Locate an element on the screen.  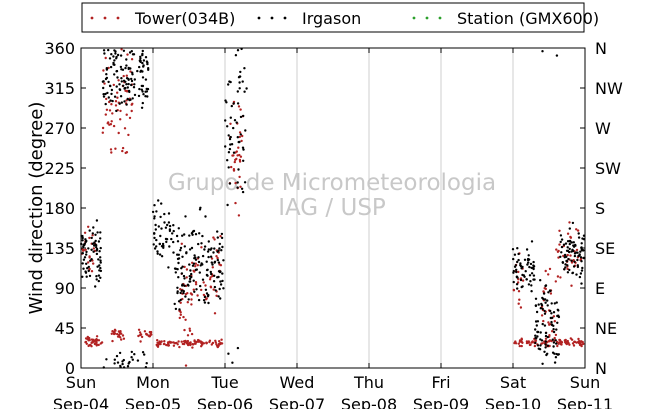
legend-marker is located at coordinates (92, 18).